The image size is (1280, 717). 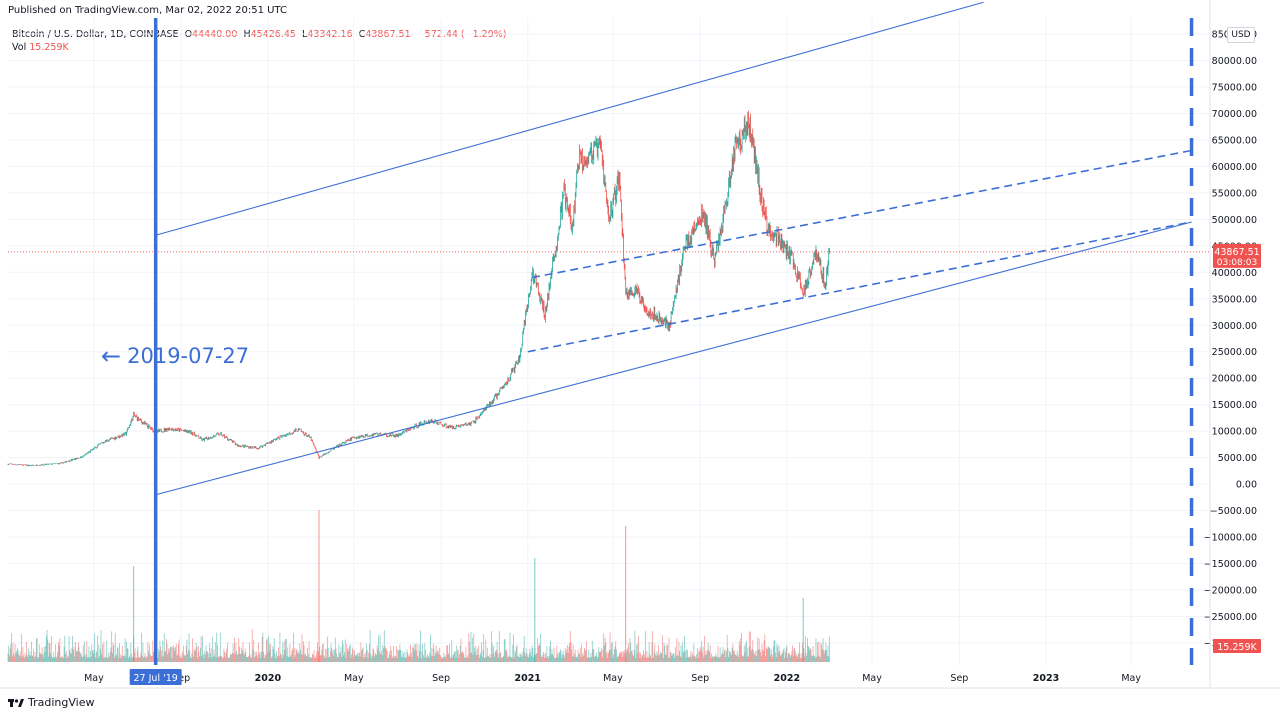 I want to click on legend-vol-row: Vol 15.259K, so click(x=259, y=47).